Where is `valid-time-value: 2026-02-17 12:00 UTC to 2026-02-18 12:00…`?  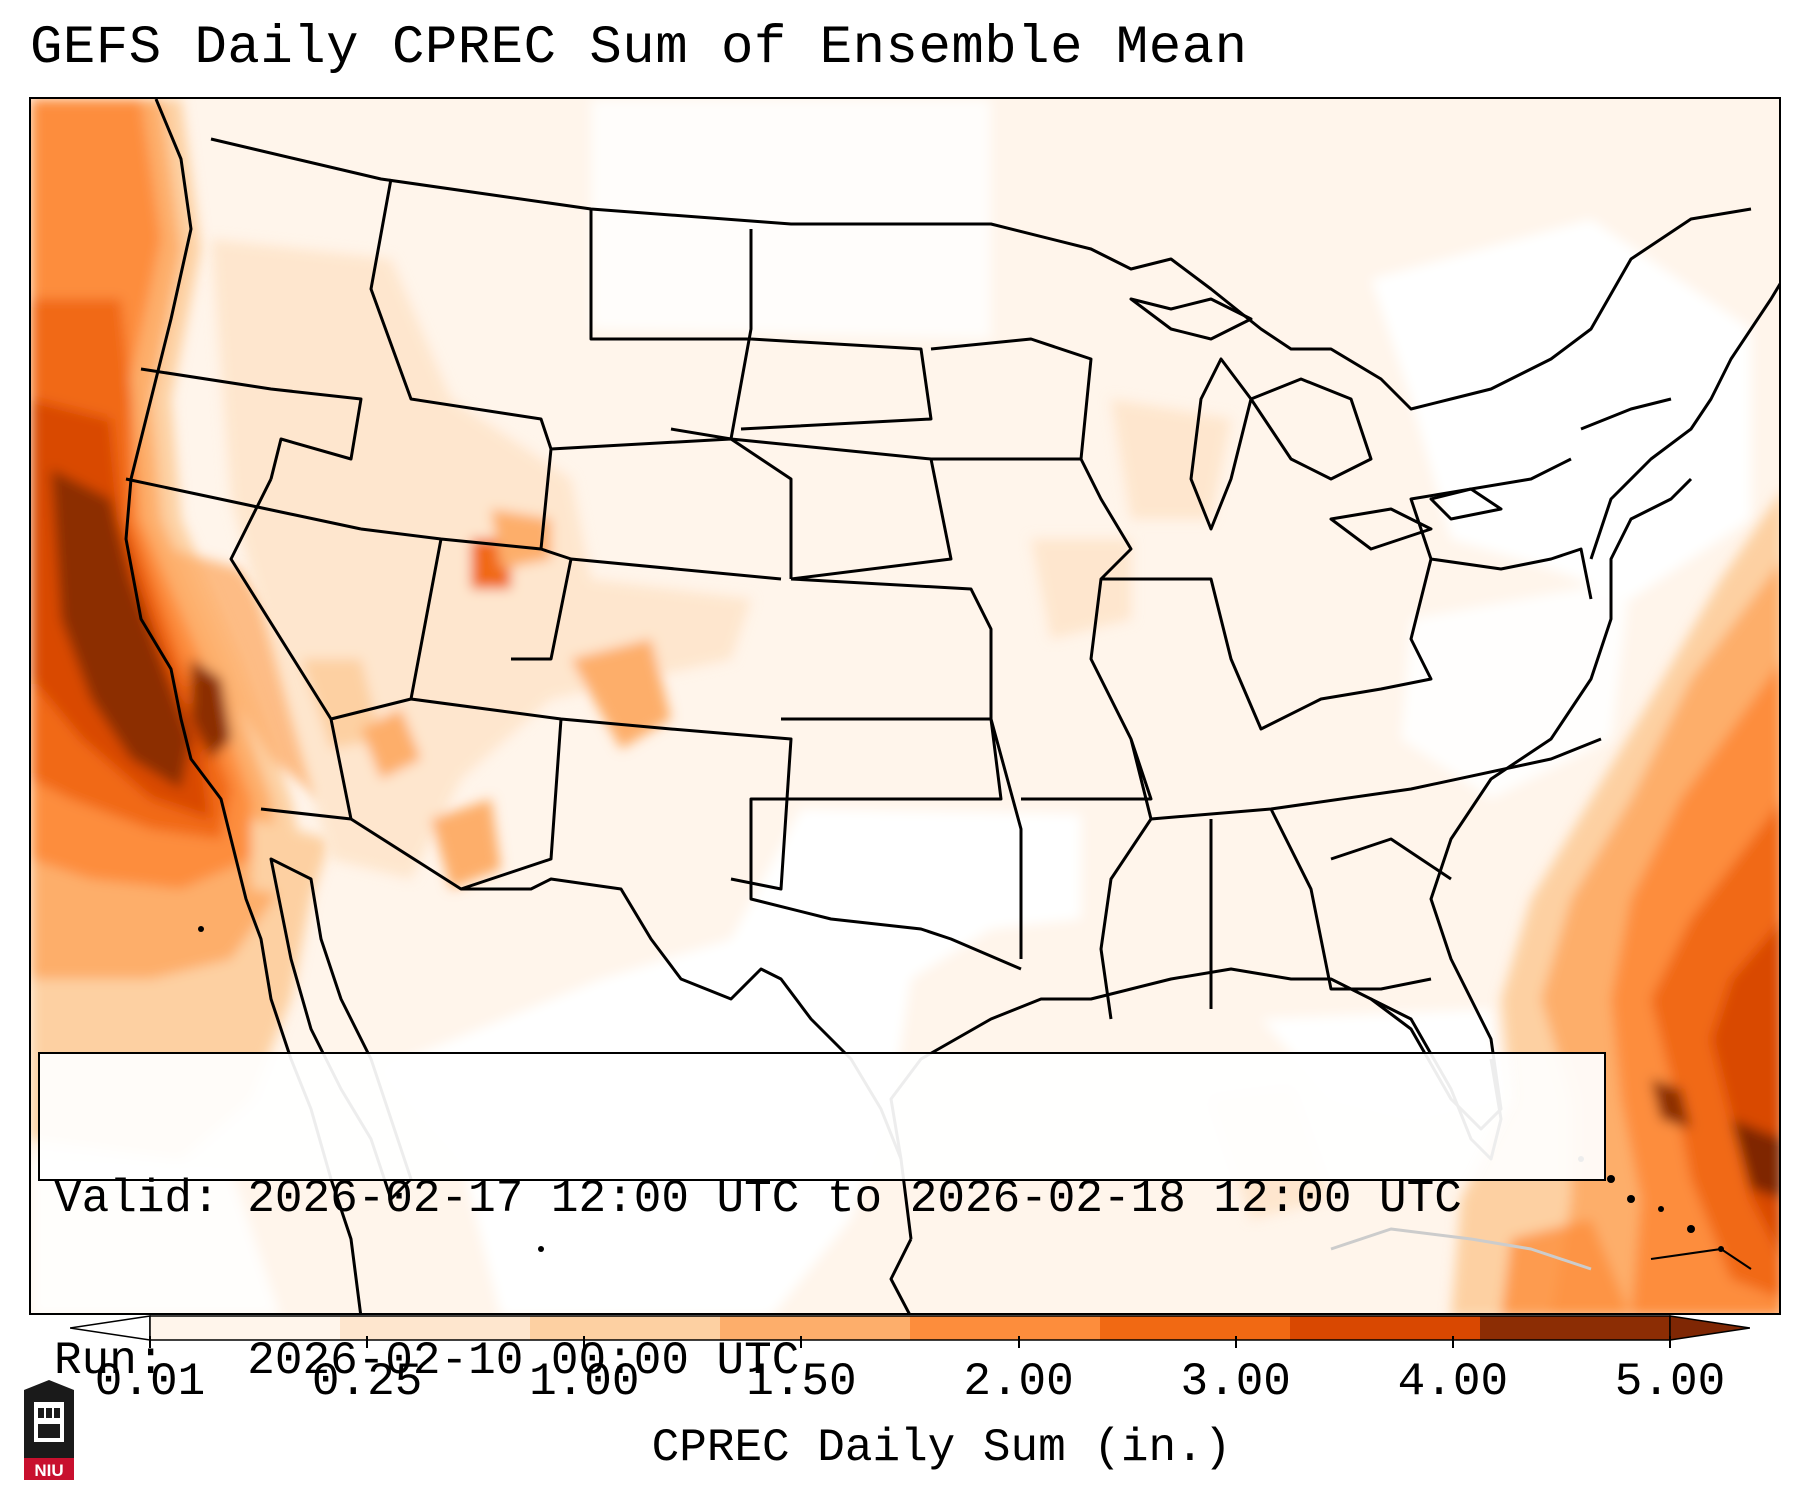
valid-time-value: 2026-02-17 12:00 UTC to 2026-02-18 12:00… is located at coordinates (854, 1199).